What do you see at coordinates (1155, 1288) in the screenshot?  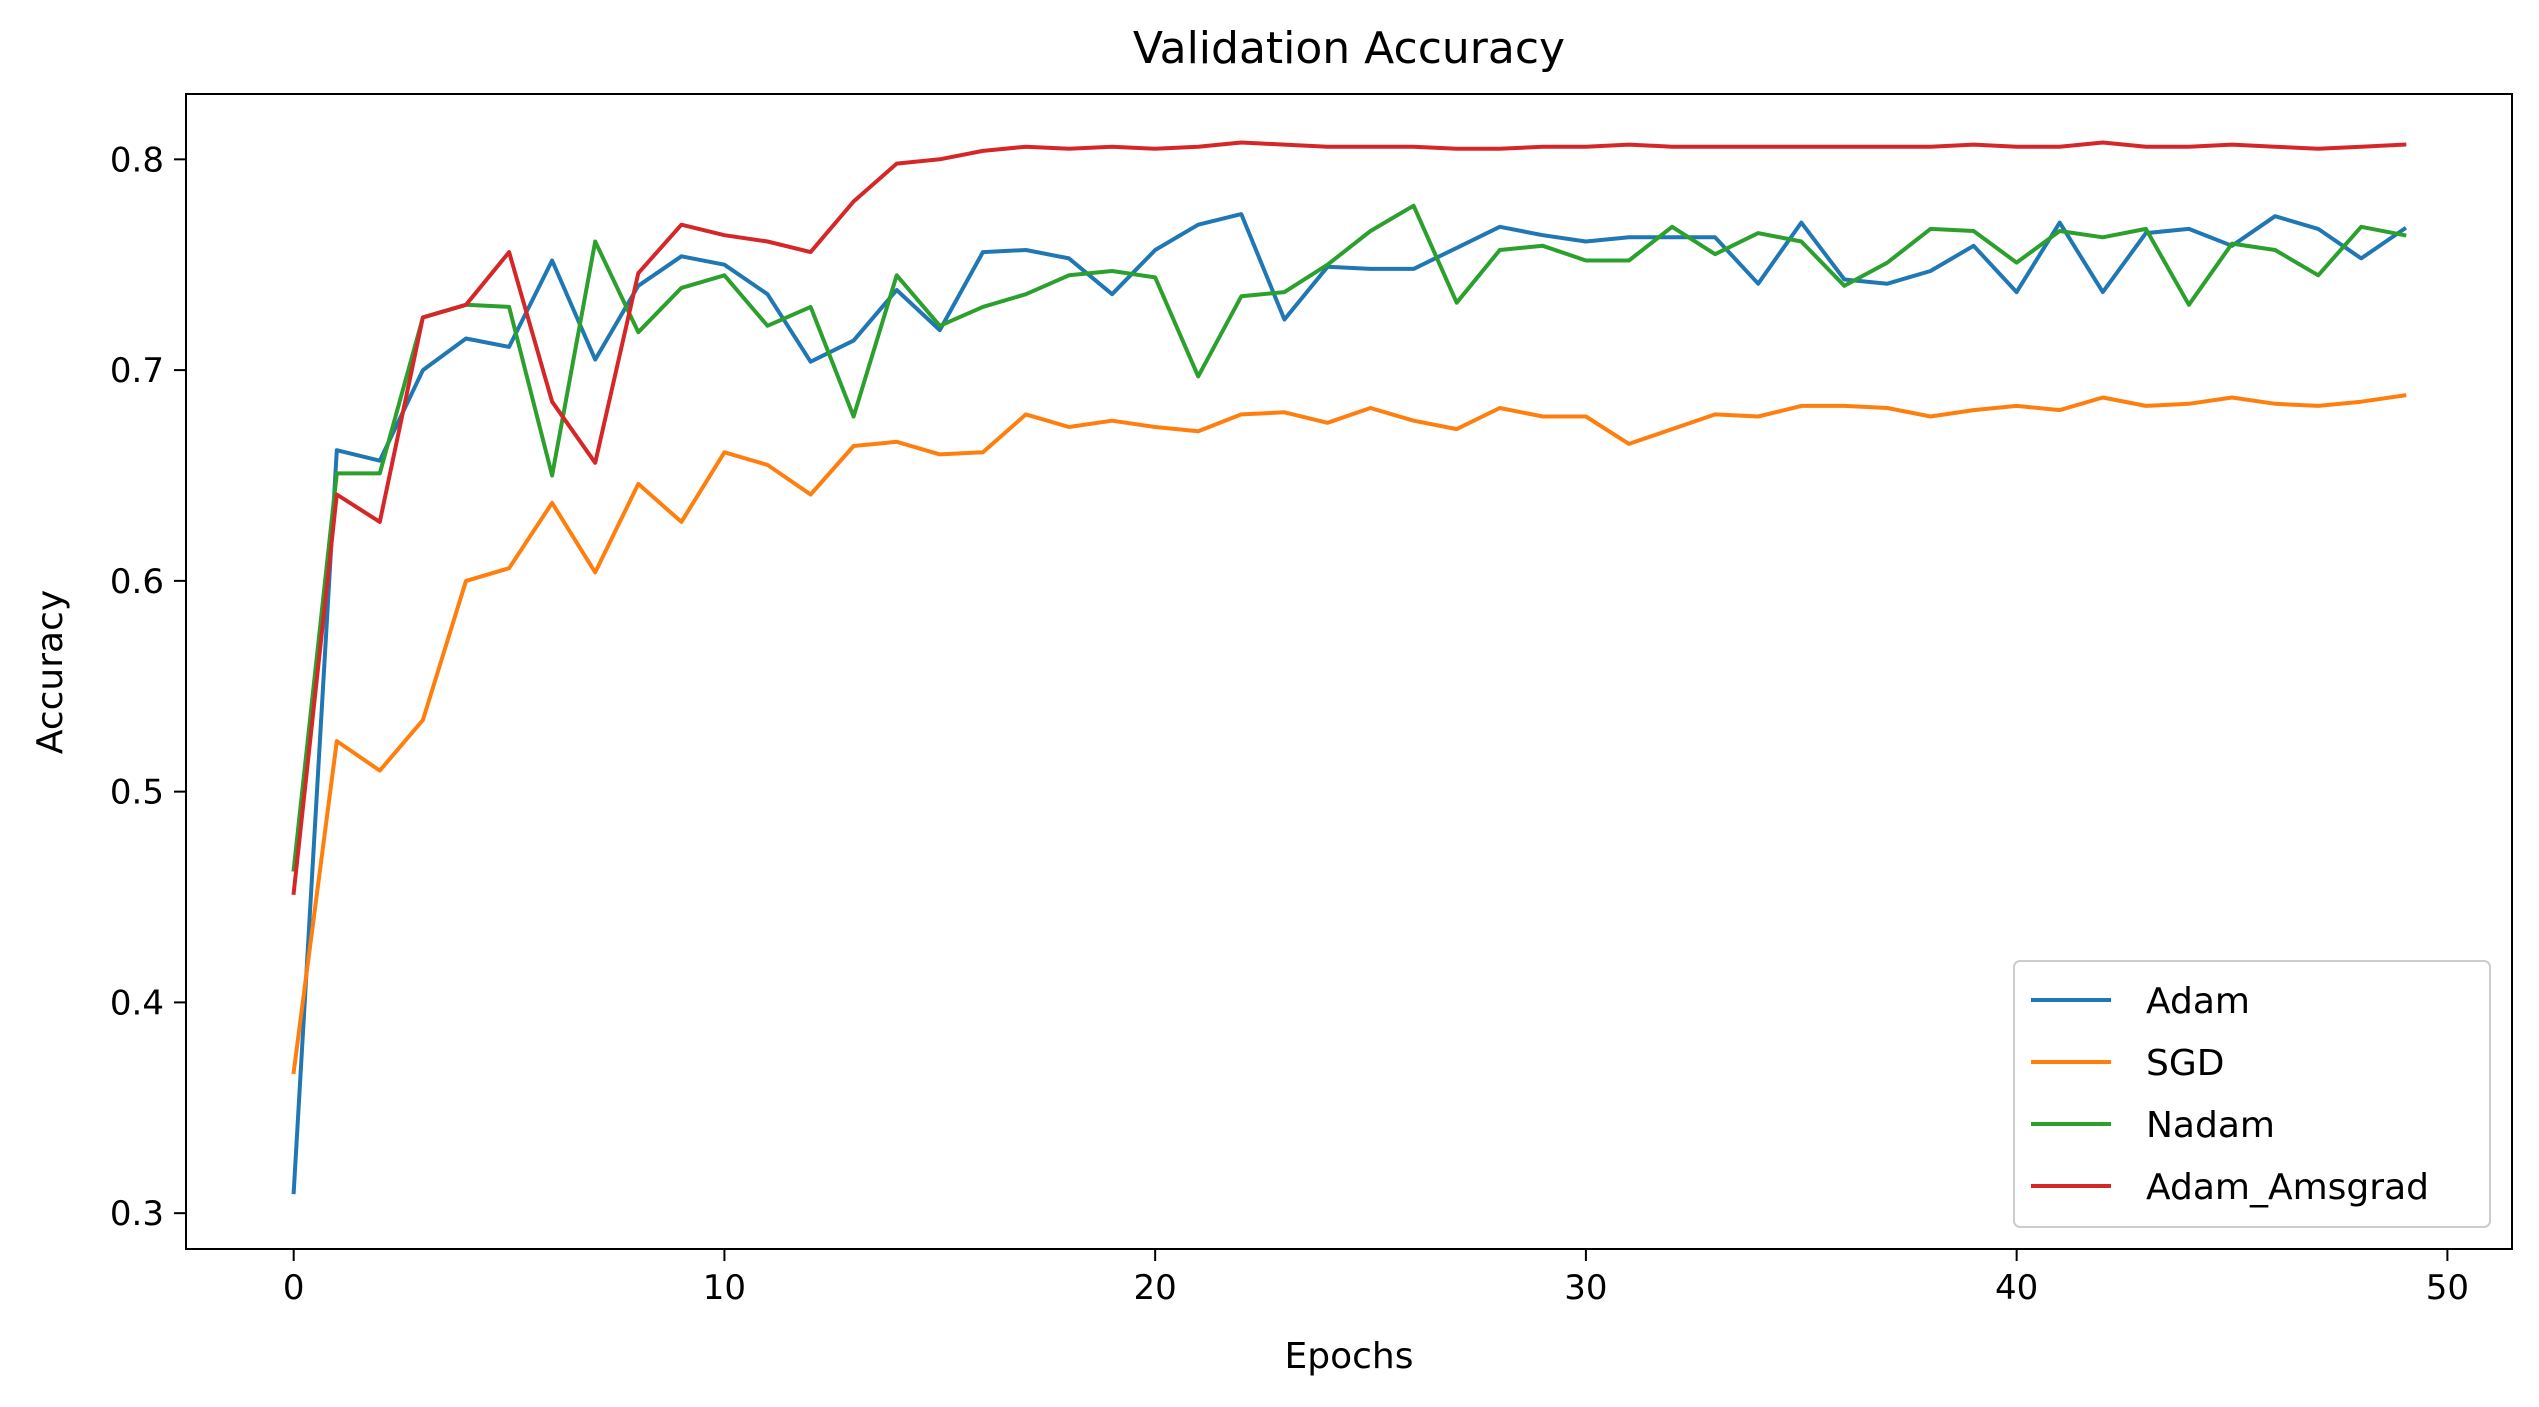 I see `x-tick-label: 20` at bounding box center [1155, 1288].